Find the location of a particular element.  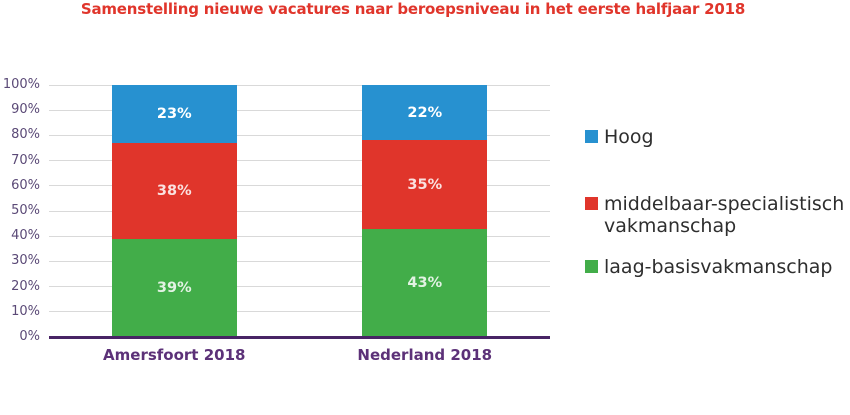

bar-segment-hoog: 23% is located at coordinates (174, 114).